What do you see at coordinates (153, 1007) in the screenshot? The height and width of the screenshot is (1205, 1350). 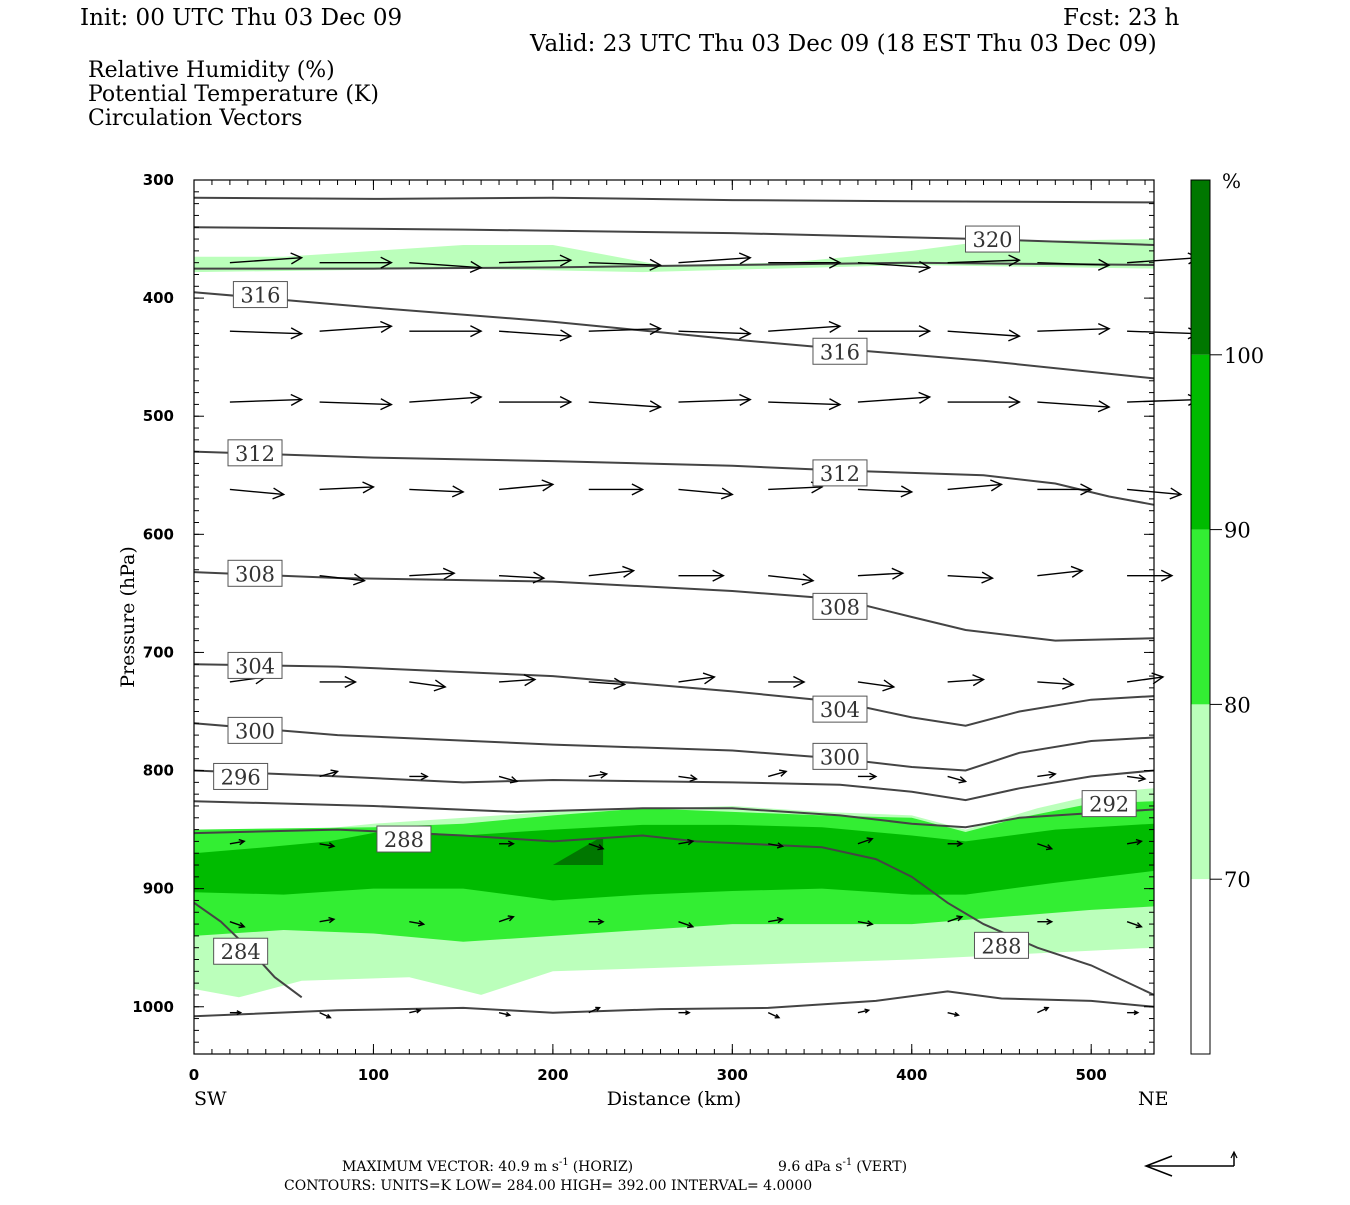 I see `y-tick-label: 1000` at bounding box center [153, 1007].